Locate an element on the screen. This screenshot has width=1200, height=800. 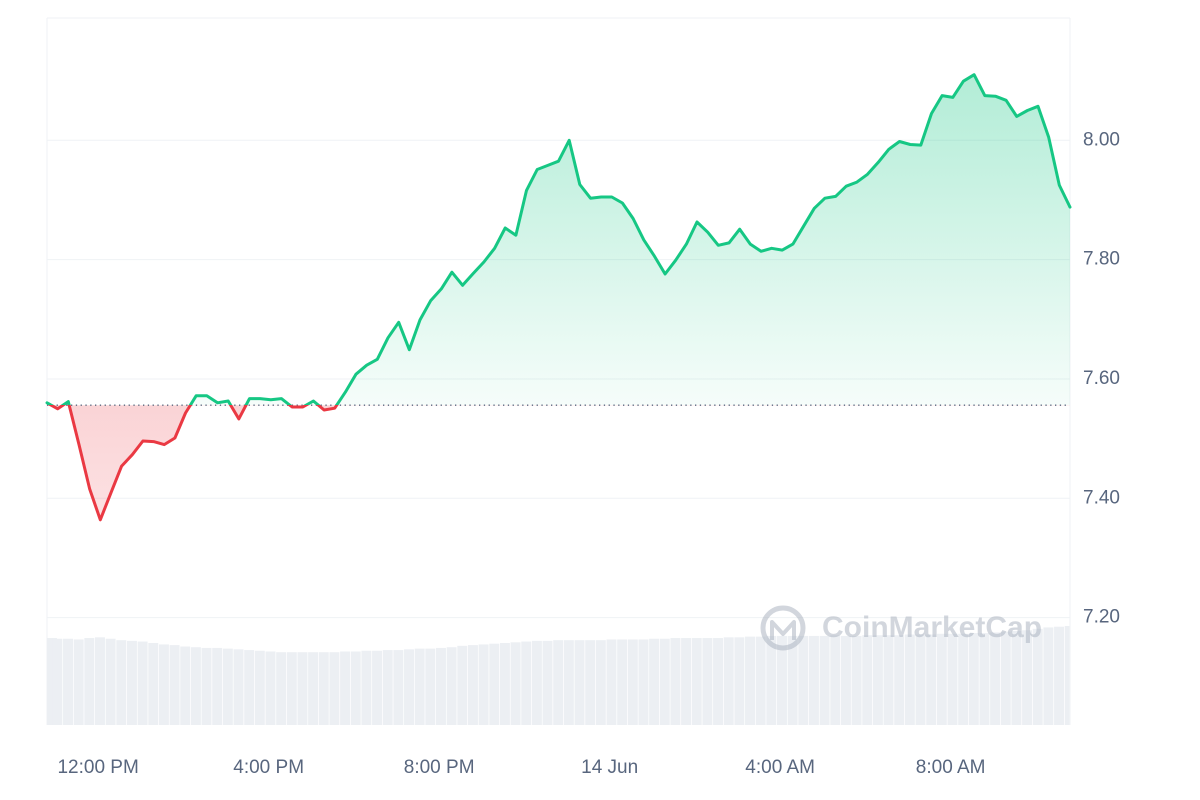
y-tick-label: 7.20 is located at coordinates (1101, 617).